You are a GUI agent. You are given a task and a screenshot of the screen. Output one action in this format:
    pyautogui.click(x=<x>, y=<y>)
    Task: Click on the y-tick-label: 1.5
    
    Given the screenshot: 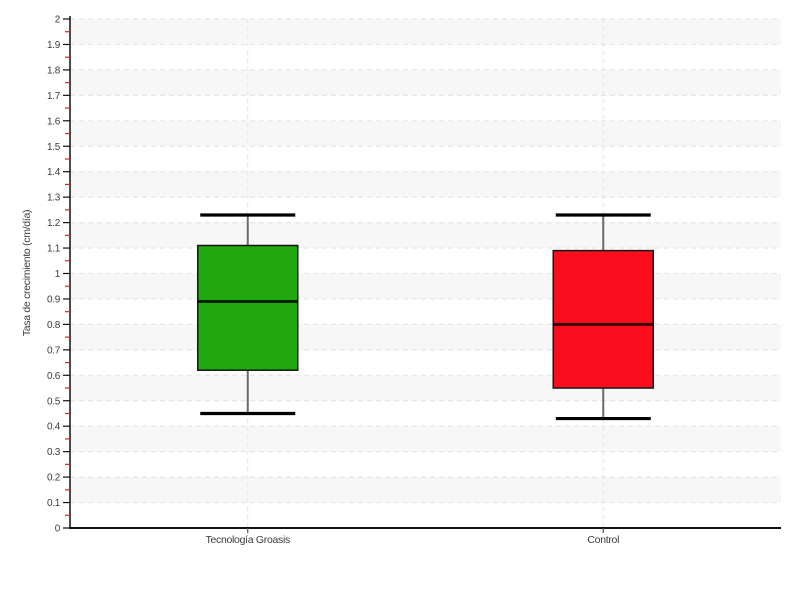 What is the action you would take?
    pyautogui.click(x=54, y=147)
    